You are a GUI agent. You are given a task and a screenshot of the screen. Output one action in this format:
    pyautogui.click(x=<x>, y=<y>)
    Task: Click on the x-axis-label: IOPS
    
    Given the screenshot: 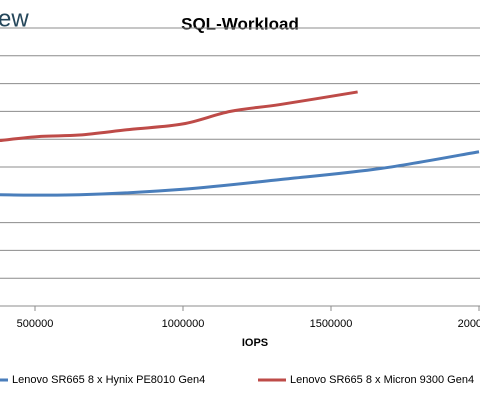 What is the action you would take?
    pyautogui.click(x=255, y=343)
    